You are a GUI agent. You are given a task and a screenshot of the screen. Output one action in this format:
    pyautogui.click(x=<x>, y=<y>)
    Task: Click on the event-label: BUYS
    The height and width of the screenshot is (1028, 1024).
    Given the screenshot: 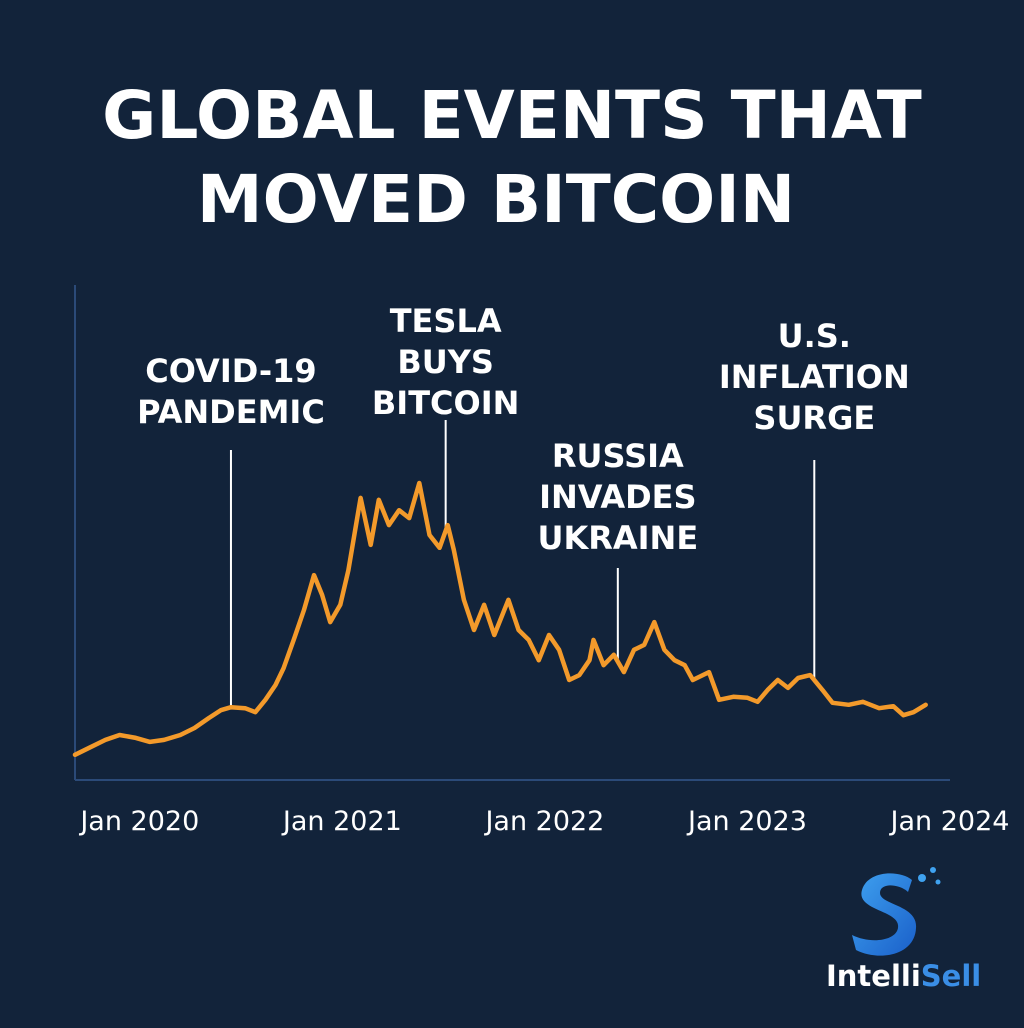 What is the action you would take?
    pyautogui.click(x=445, y=362)
    